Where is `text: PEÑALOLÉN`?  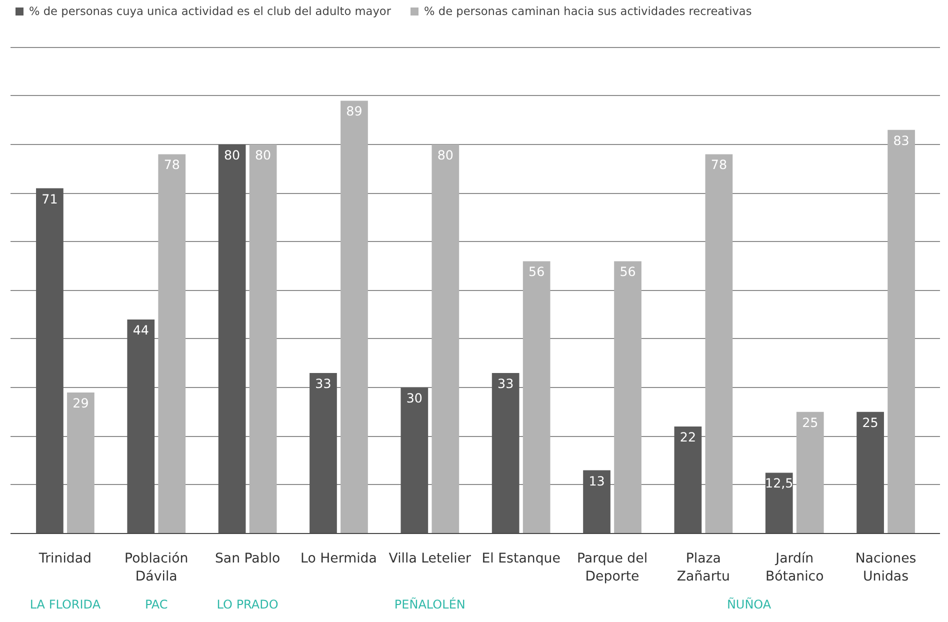 text: PEÑALOLÉN is located at coordinates (430, 604).